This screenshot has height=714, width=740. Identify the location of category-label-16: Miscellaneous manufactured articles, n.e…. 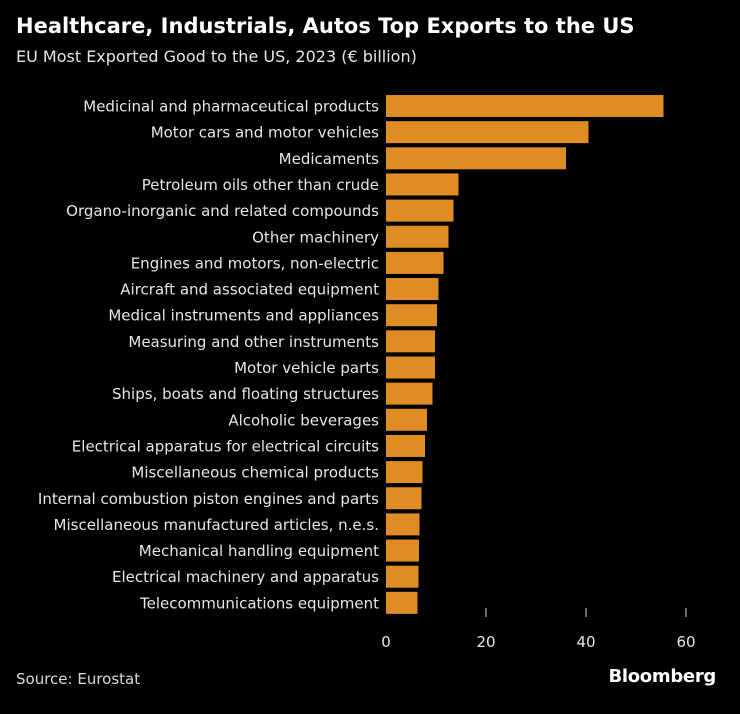
(216, 525).